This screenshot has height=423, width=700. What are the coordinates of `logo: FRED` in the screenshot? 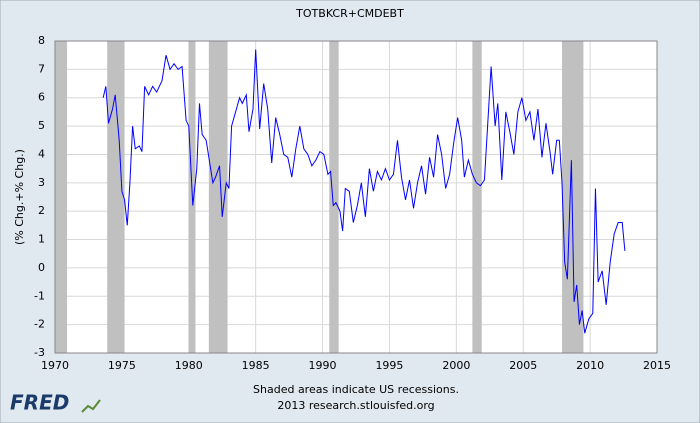 It's located at (39, 403).